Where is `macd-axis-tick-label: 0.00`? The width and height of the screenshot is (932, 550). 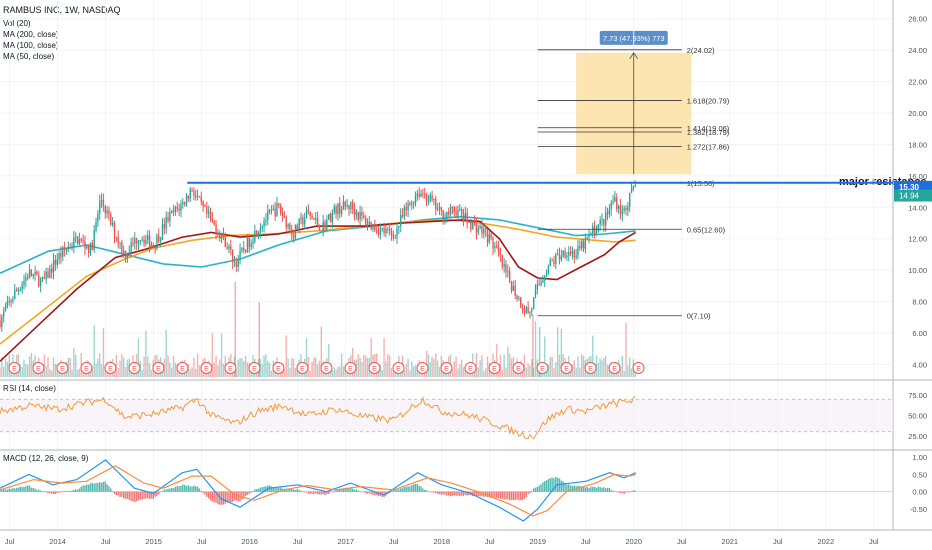 macd-axis-tick-label: 0.00 is located at coordinates (919, 492).